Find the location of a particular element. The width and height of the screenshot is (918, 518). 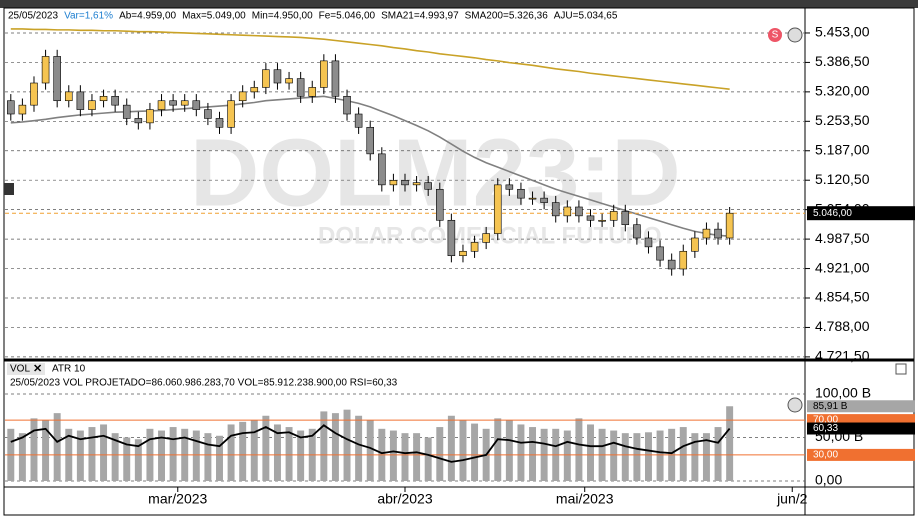

value-tag: 30,00 is located at coordinates (825, 455).